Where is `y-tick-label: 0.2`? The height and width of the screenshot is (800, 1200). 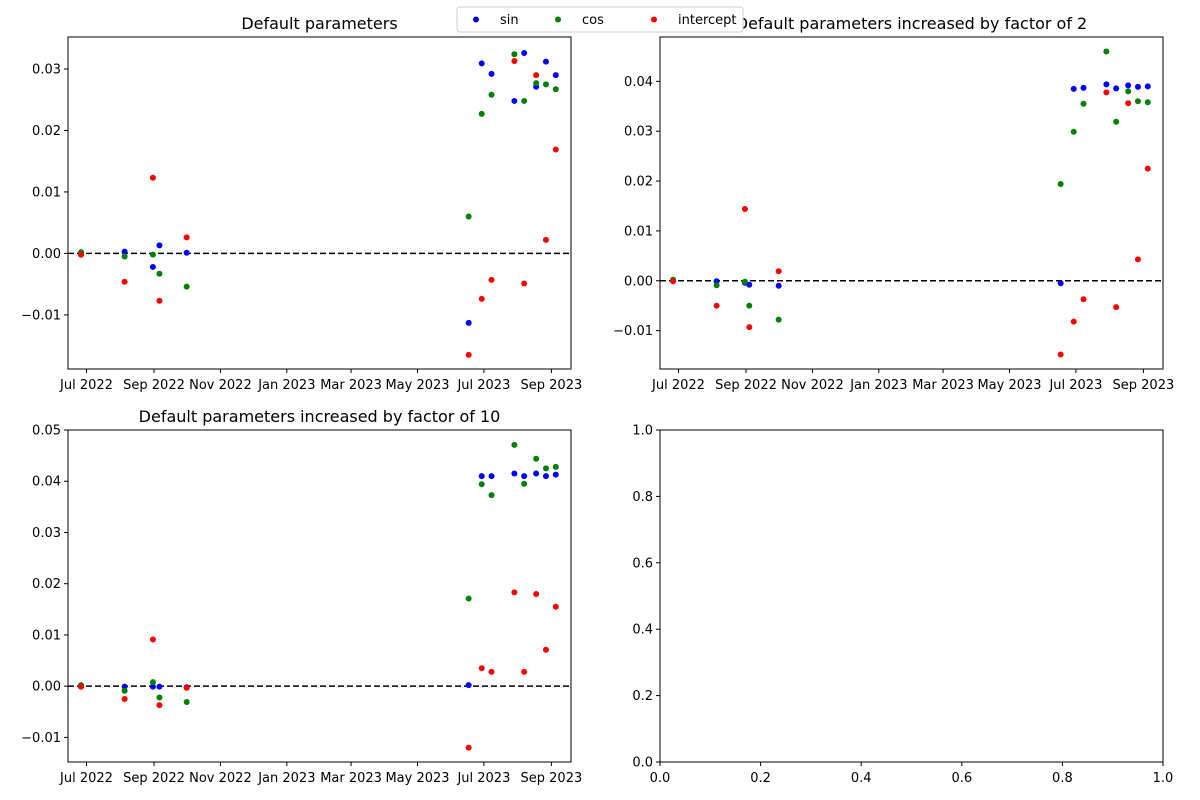 y-tick-label: 0.2 is located at coordinates (642, 696).